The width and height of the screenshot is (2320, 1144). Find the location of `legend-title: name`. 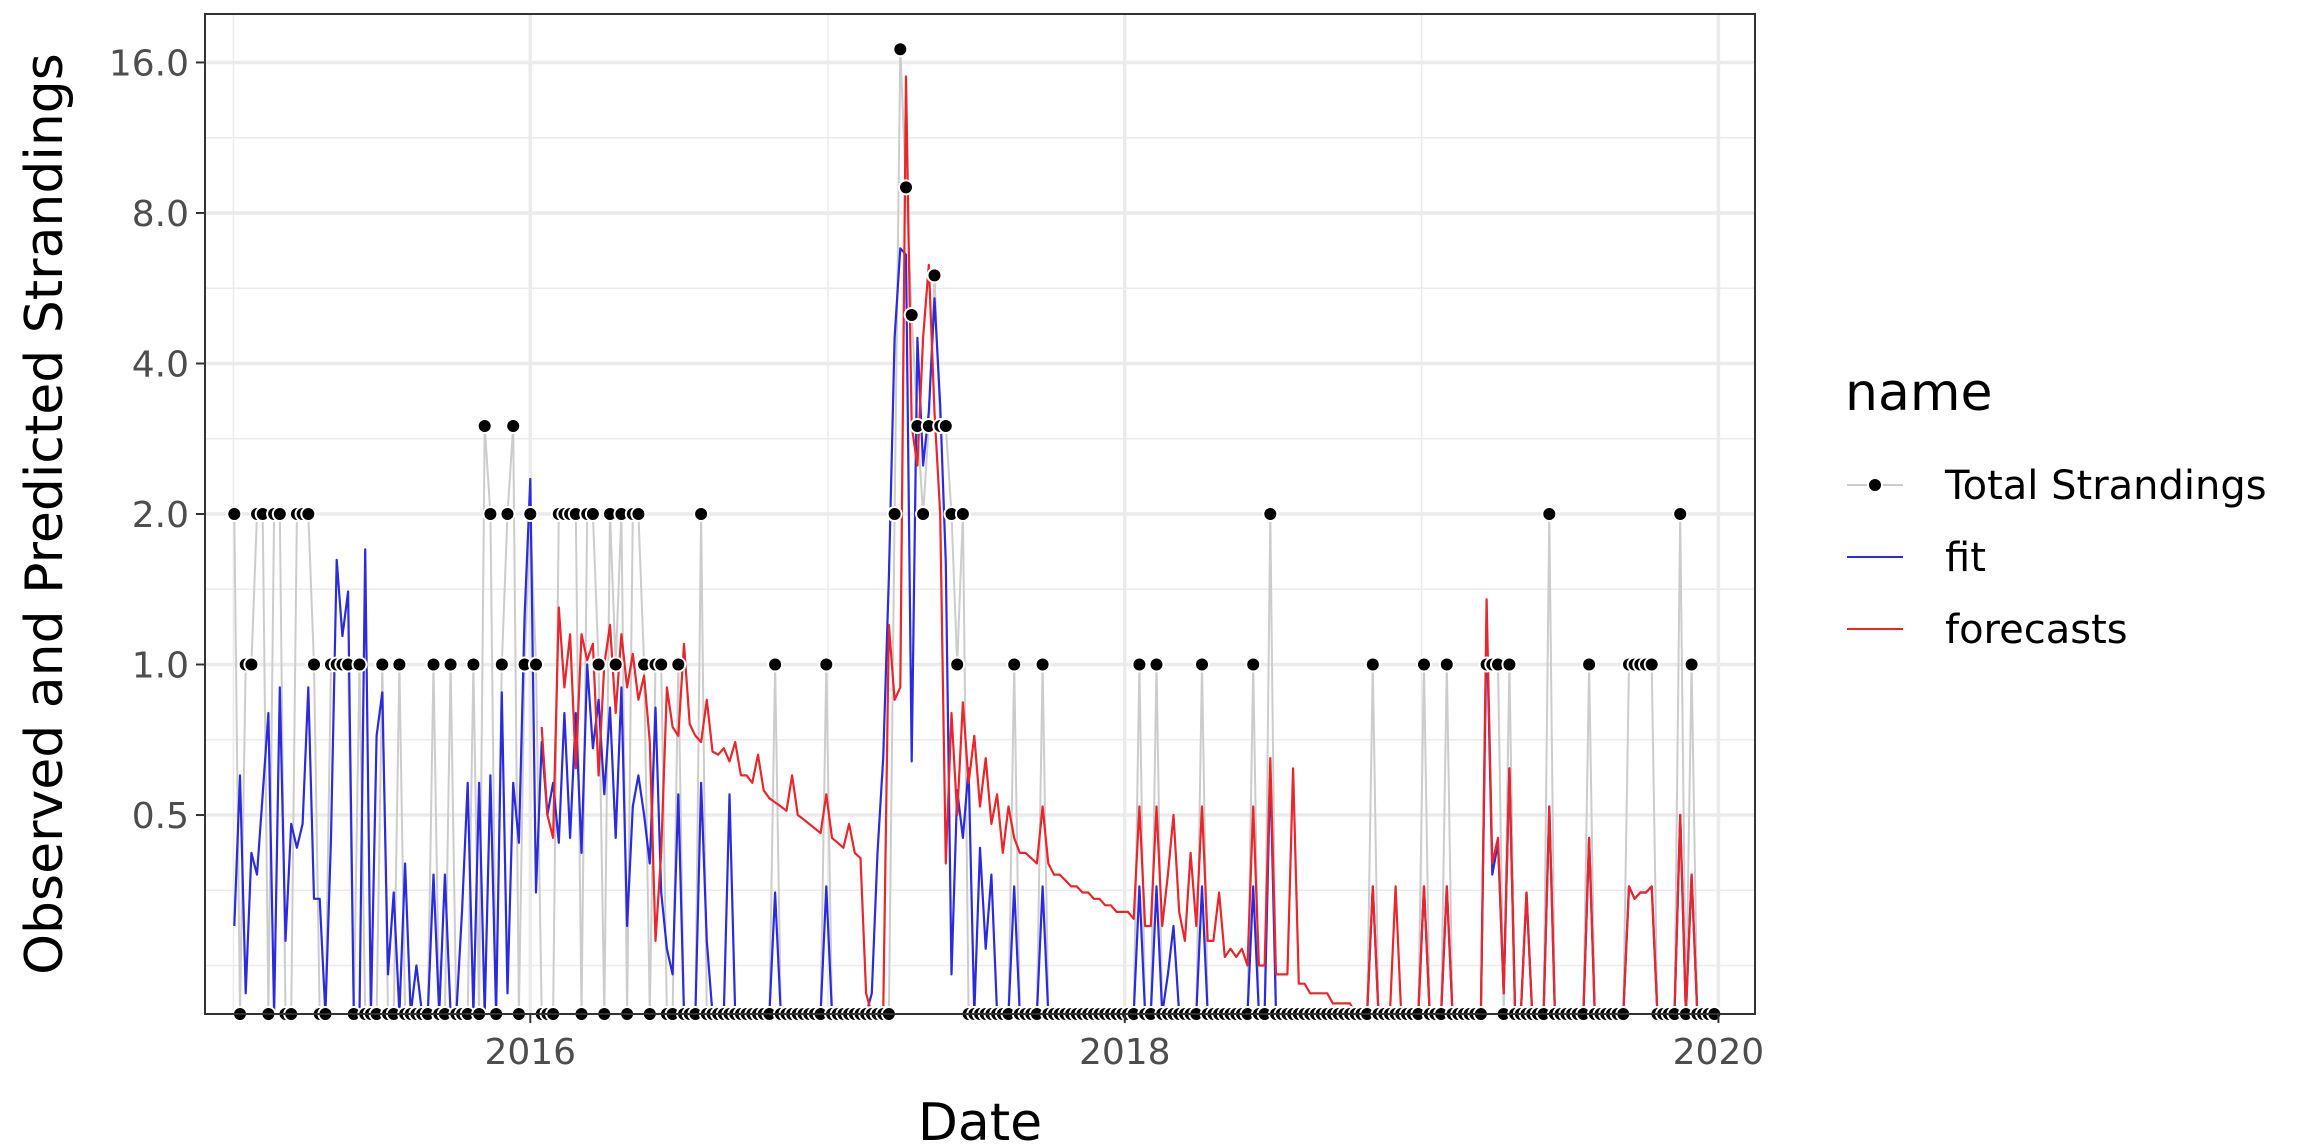

legend-title: name is located at coordinates (1918, 393).